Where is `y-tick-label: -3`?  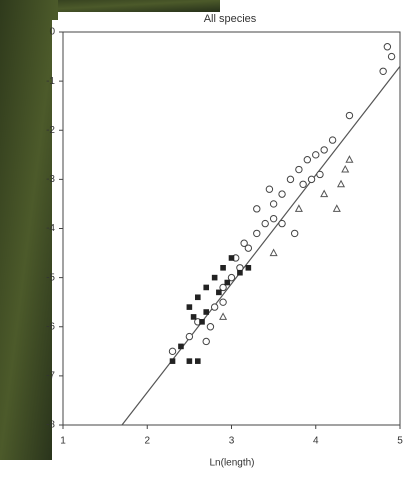
y-tick-label: -3 is located at coordinates (50, 179).